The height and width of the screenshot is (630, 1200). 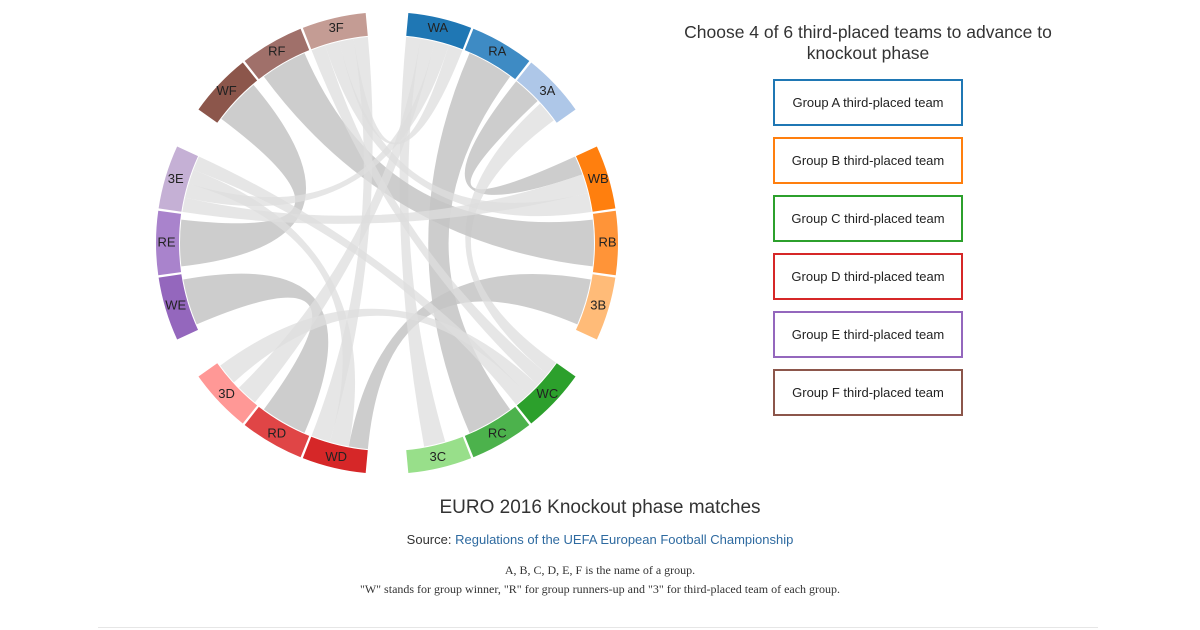 I want to click on segment-label-we: WE, so click(x=175, y=305).